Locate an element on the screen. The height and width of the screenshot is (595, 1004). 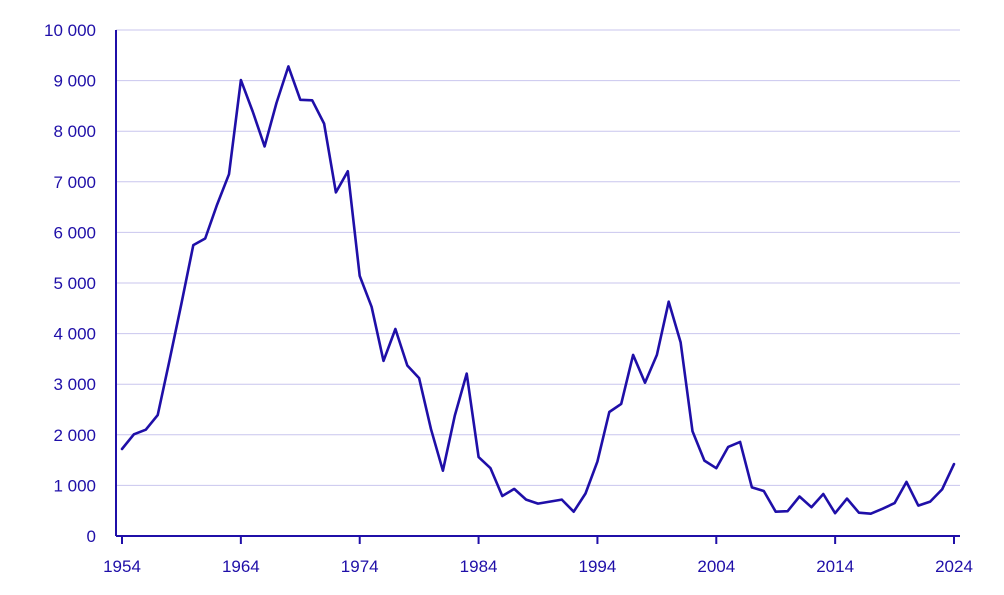
x-axis-ticks: 1954 1964 1974 1984 1994 2004 2014 2024 is located at coordinates (538, 556).